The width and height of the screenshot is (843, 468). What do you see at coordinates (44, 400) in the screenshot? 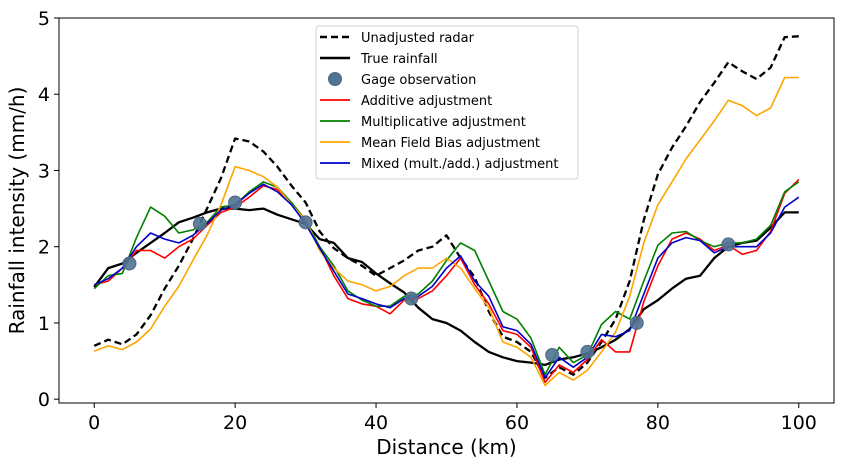
I see `y-tick-label: 0` at bounding box center [44, 400].